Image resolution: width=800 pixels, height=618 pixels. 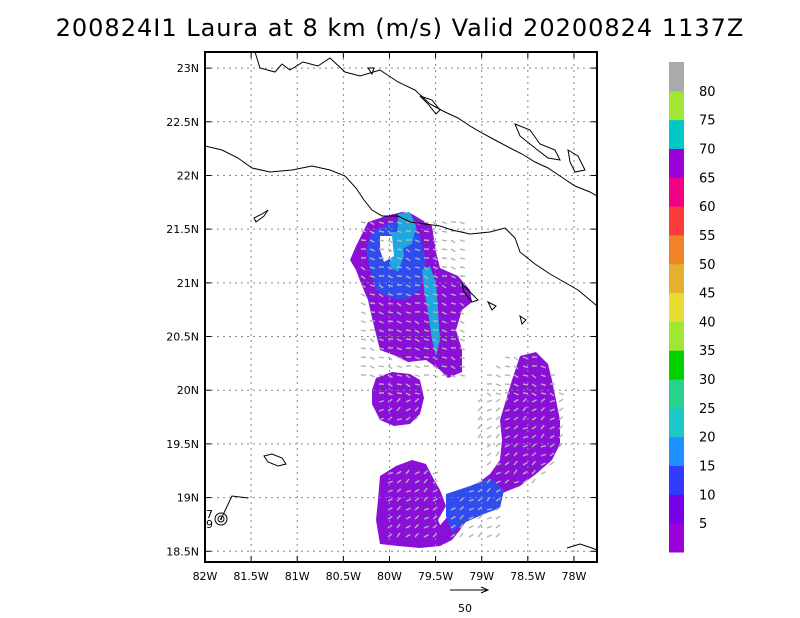 What do you see at coordinates (389, 576) in the screenshot?
I see `lon-tick-label: 80W` at bounding box center [389, 576].